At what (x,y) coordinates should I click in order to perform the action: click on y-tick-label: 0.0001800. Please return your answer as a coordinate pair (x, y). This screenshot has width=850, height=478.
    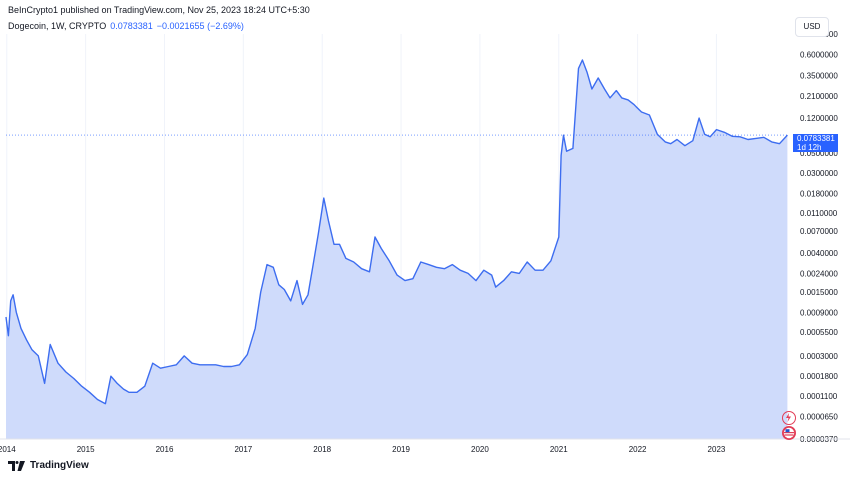
    Looking at the image, I should click on (819, 376).